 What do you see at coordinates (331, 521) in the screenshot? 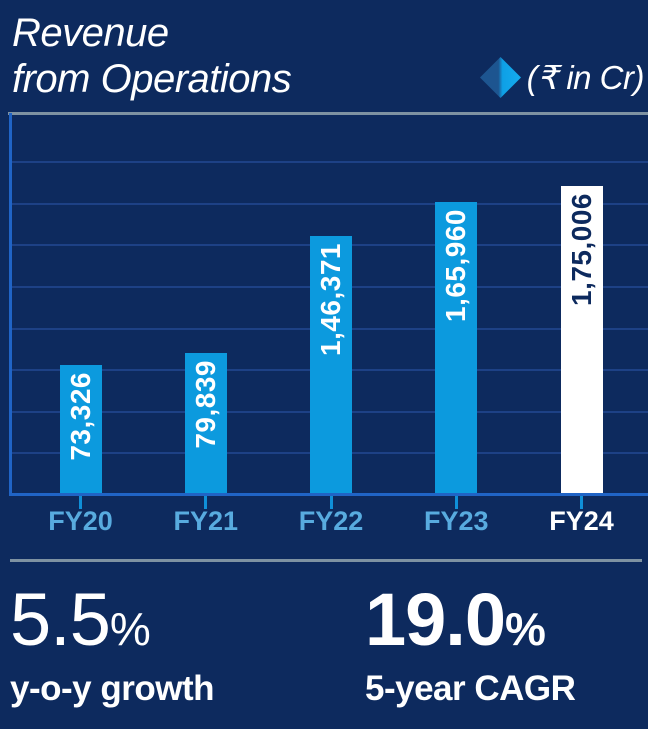
I see `x-axis-label-fy22: FY22` at bounding box center [331, 521].